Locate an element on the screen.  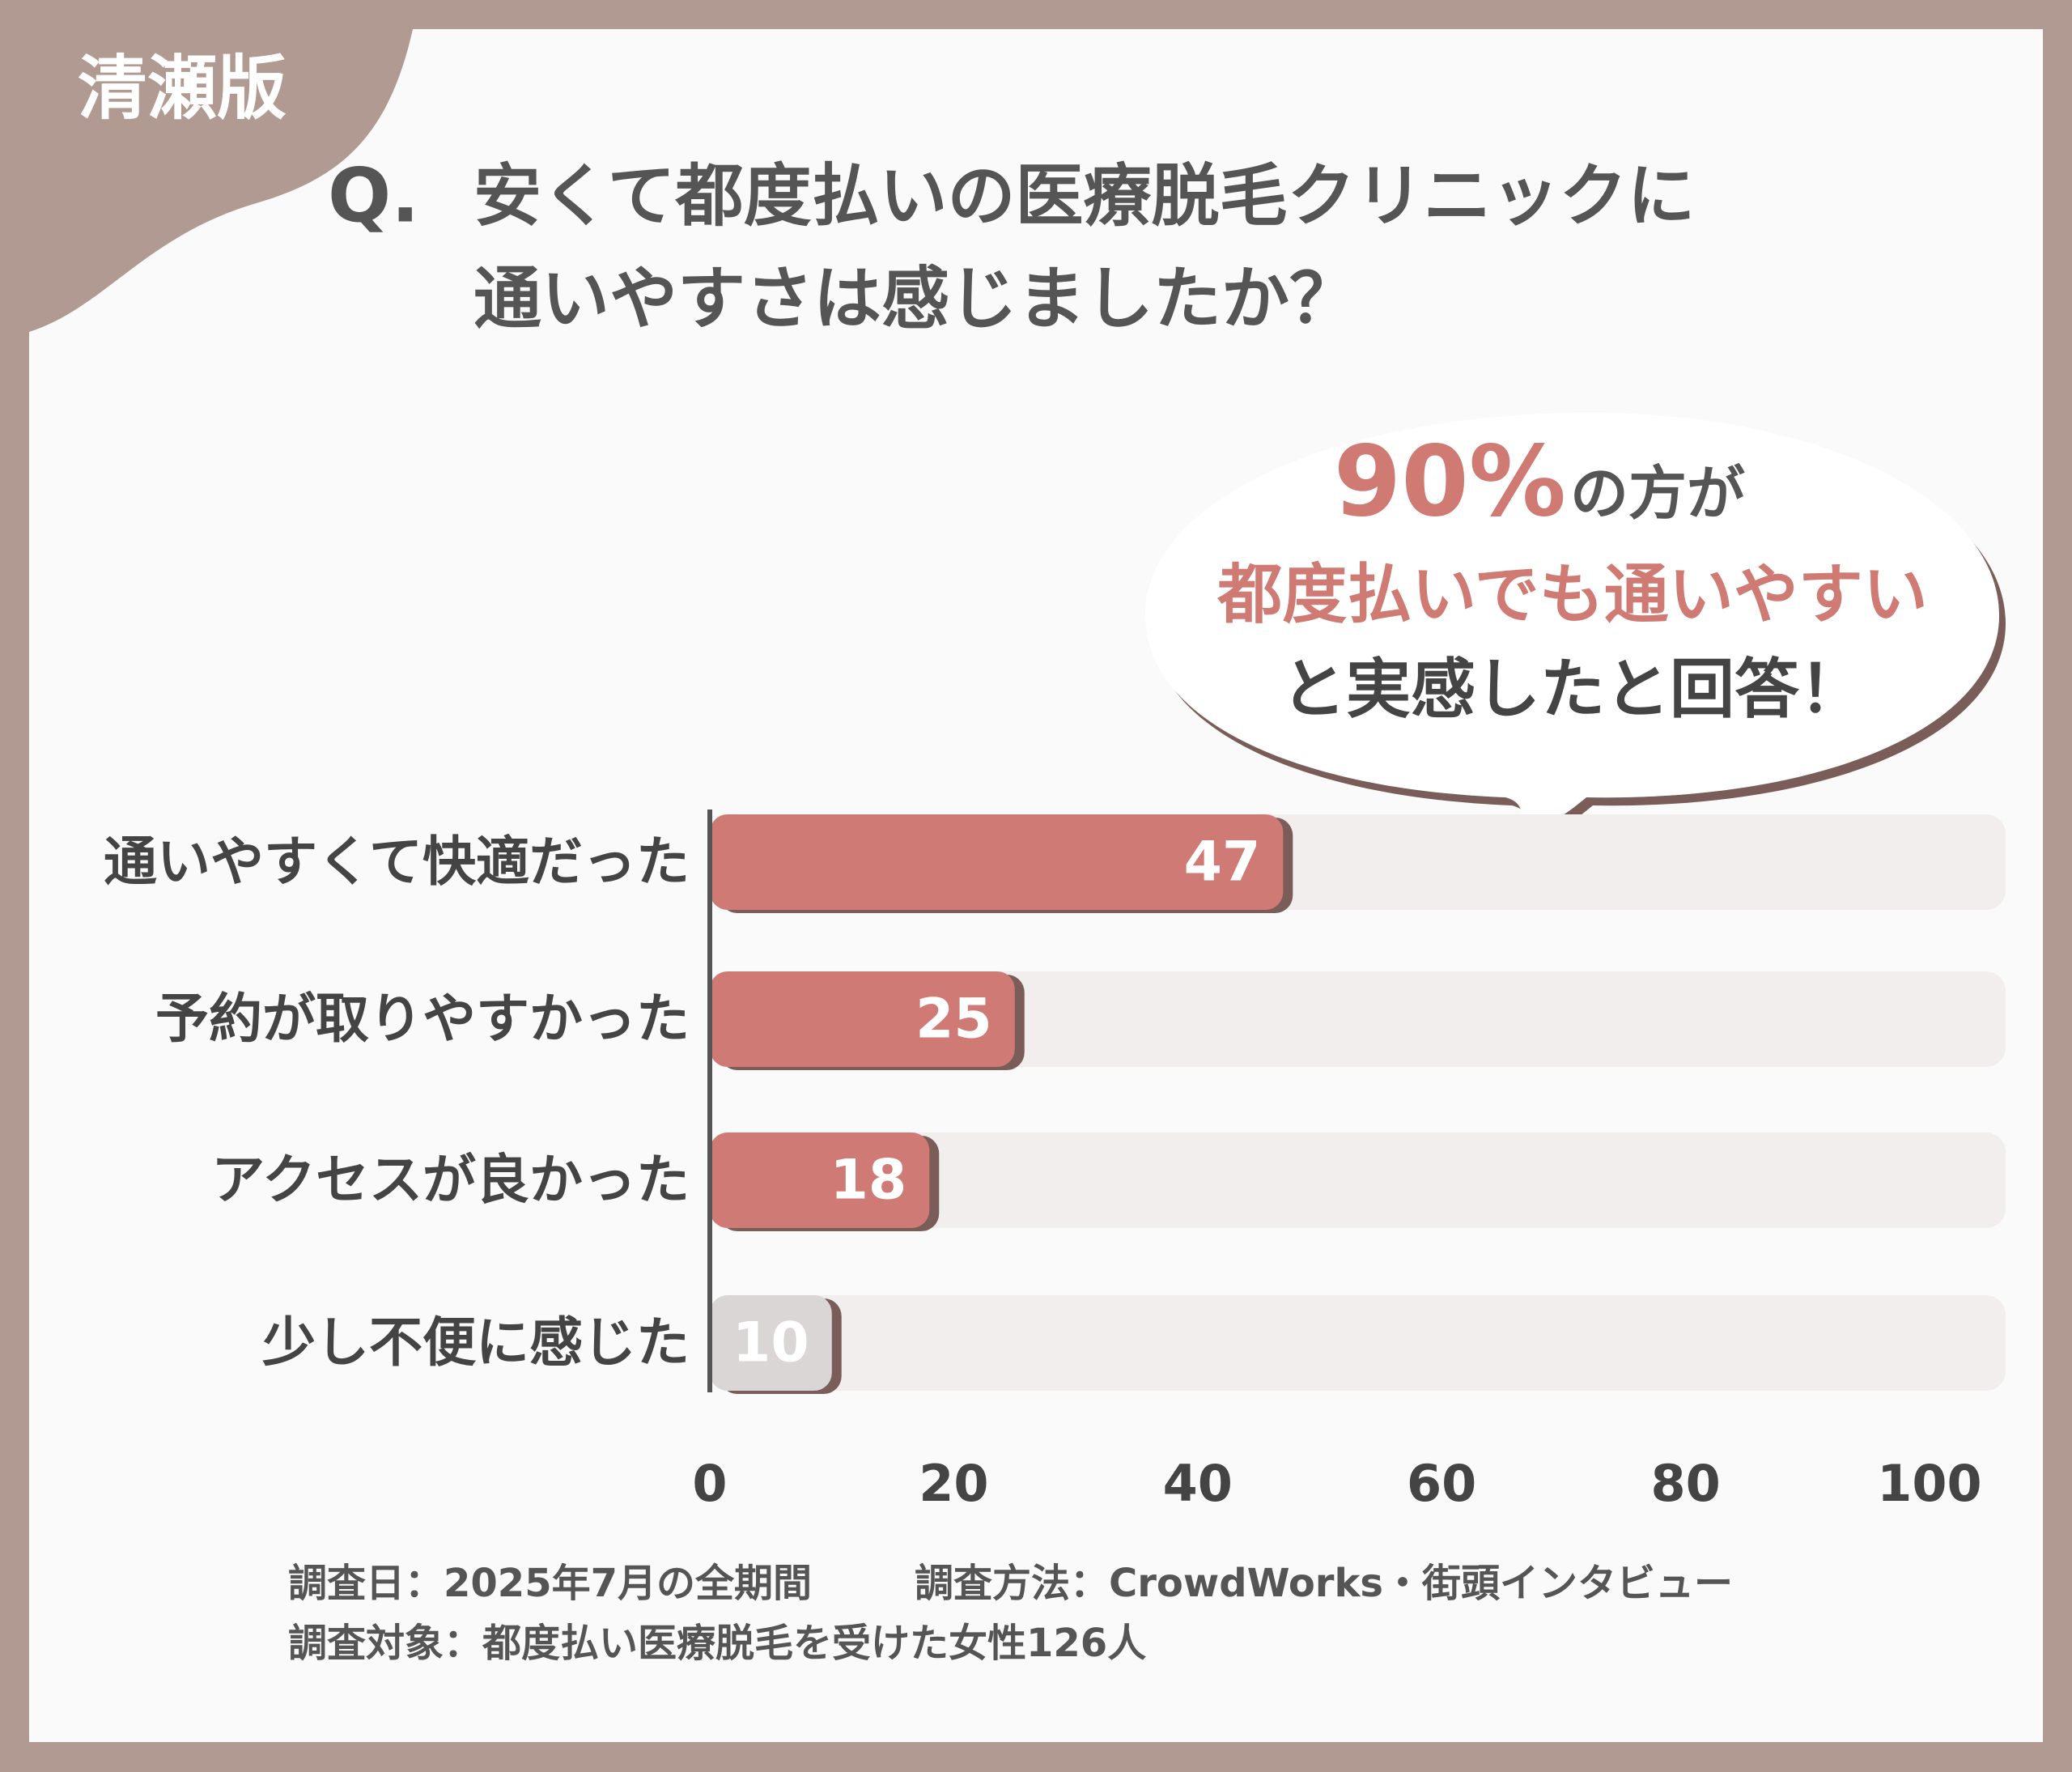
x-tick-label: 40 is located at coordinates (1198, 1484).